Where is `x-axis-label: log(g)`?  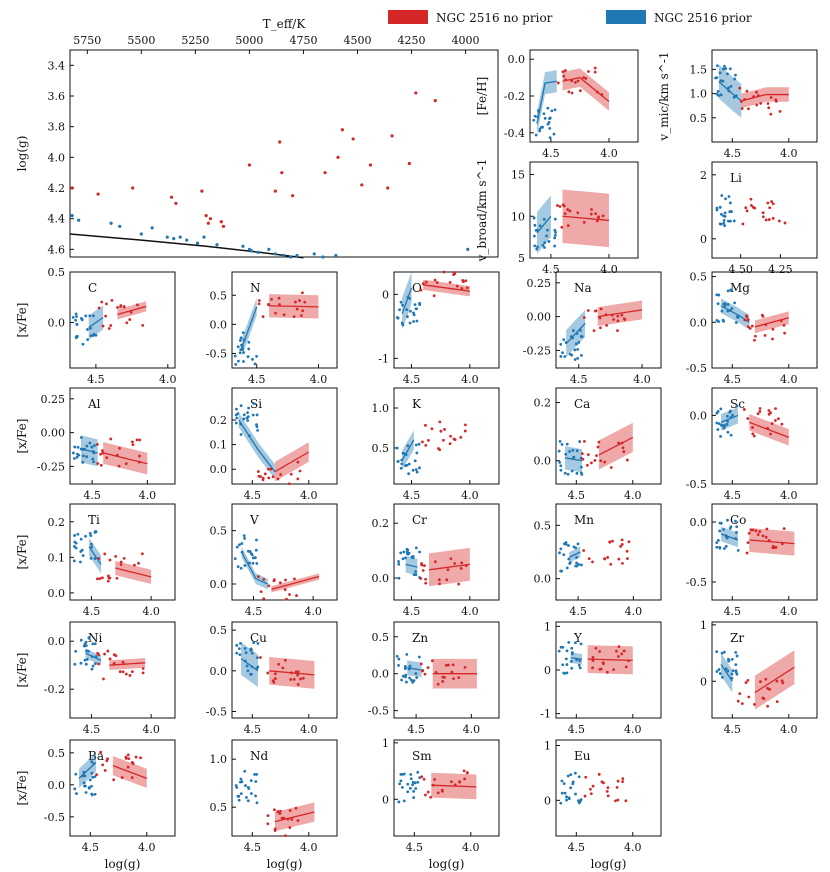
x-axis-label: log(g) is located at coordinates (609, 864).